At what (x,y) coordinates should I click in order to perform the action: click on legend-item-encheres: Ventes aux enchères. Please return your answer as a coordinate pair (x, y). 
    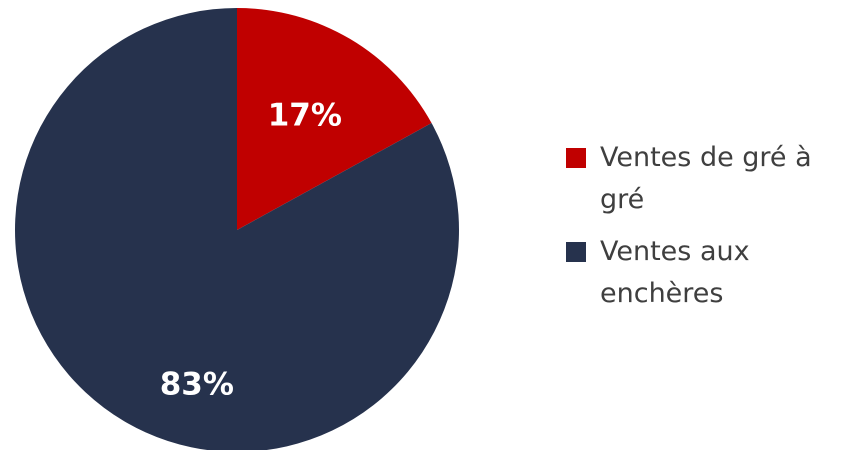
    Looking at the image, I should click on (711, 273).